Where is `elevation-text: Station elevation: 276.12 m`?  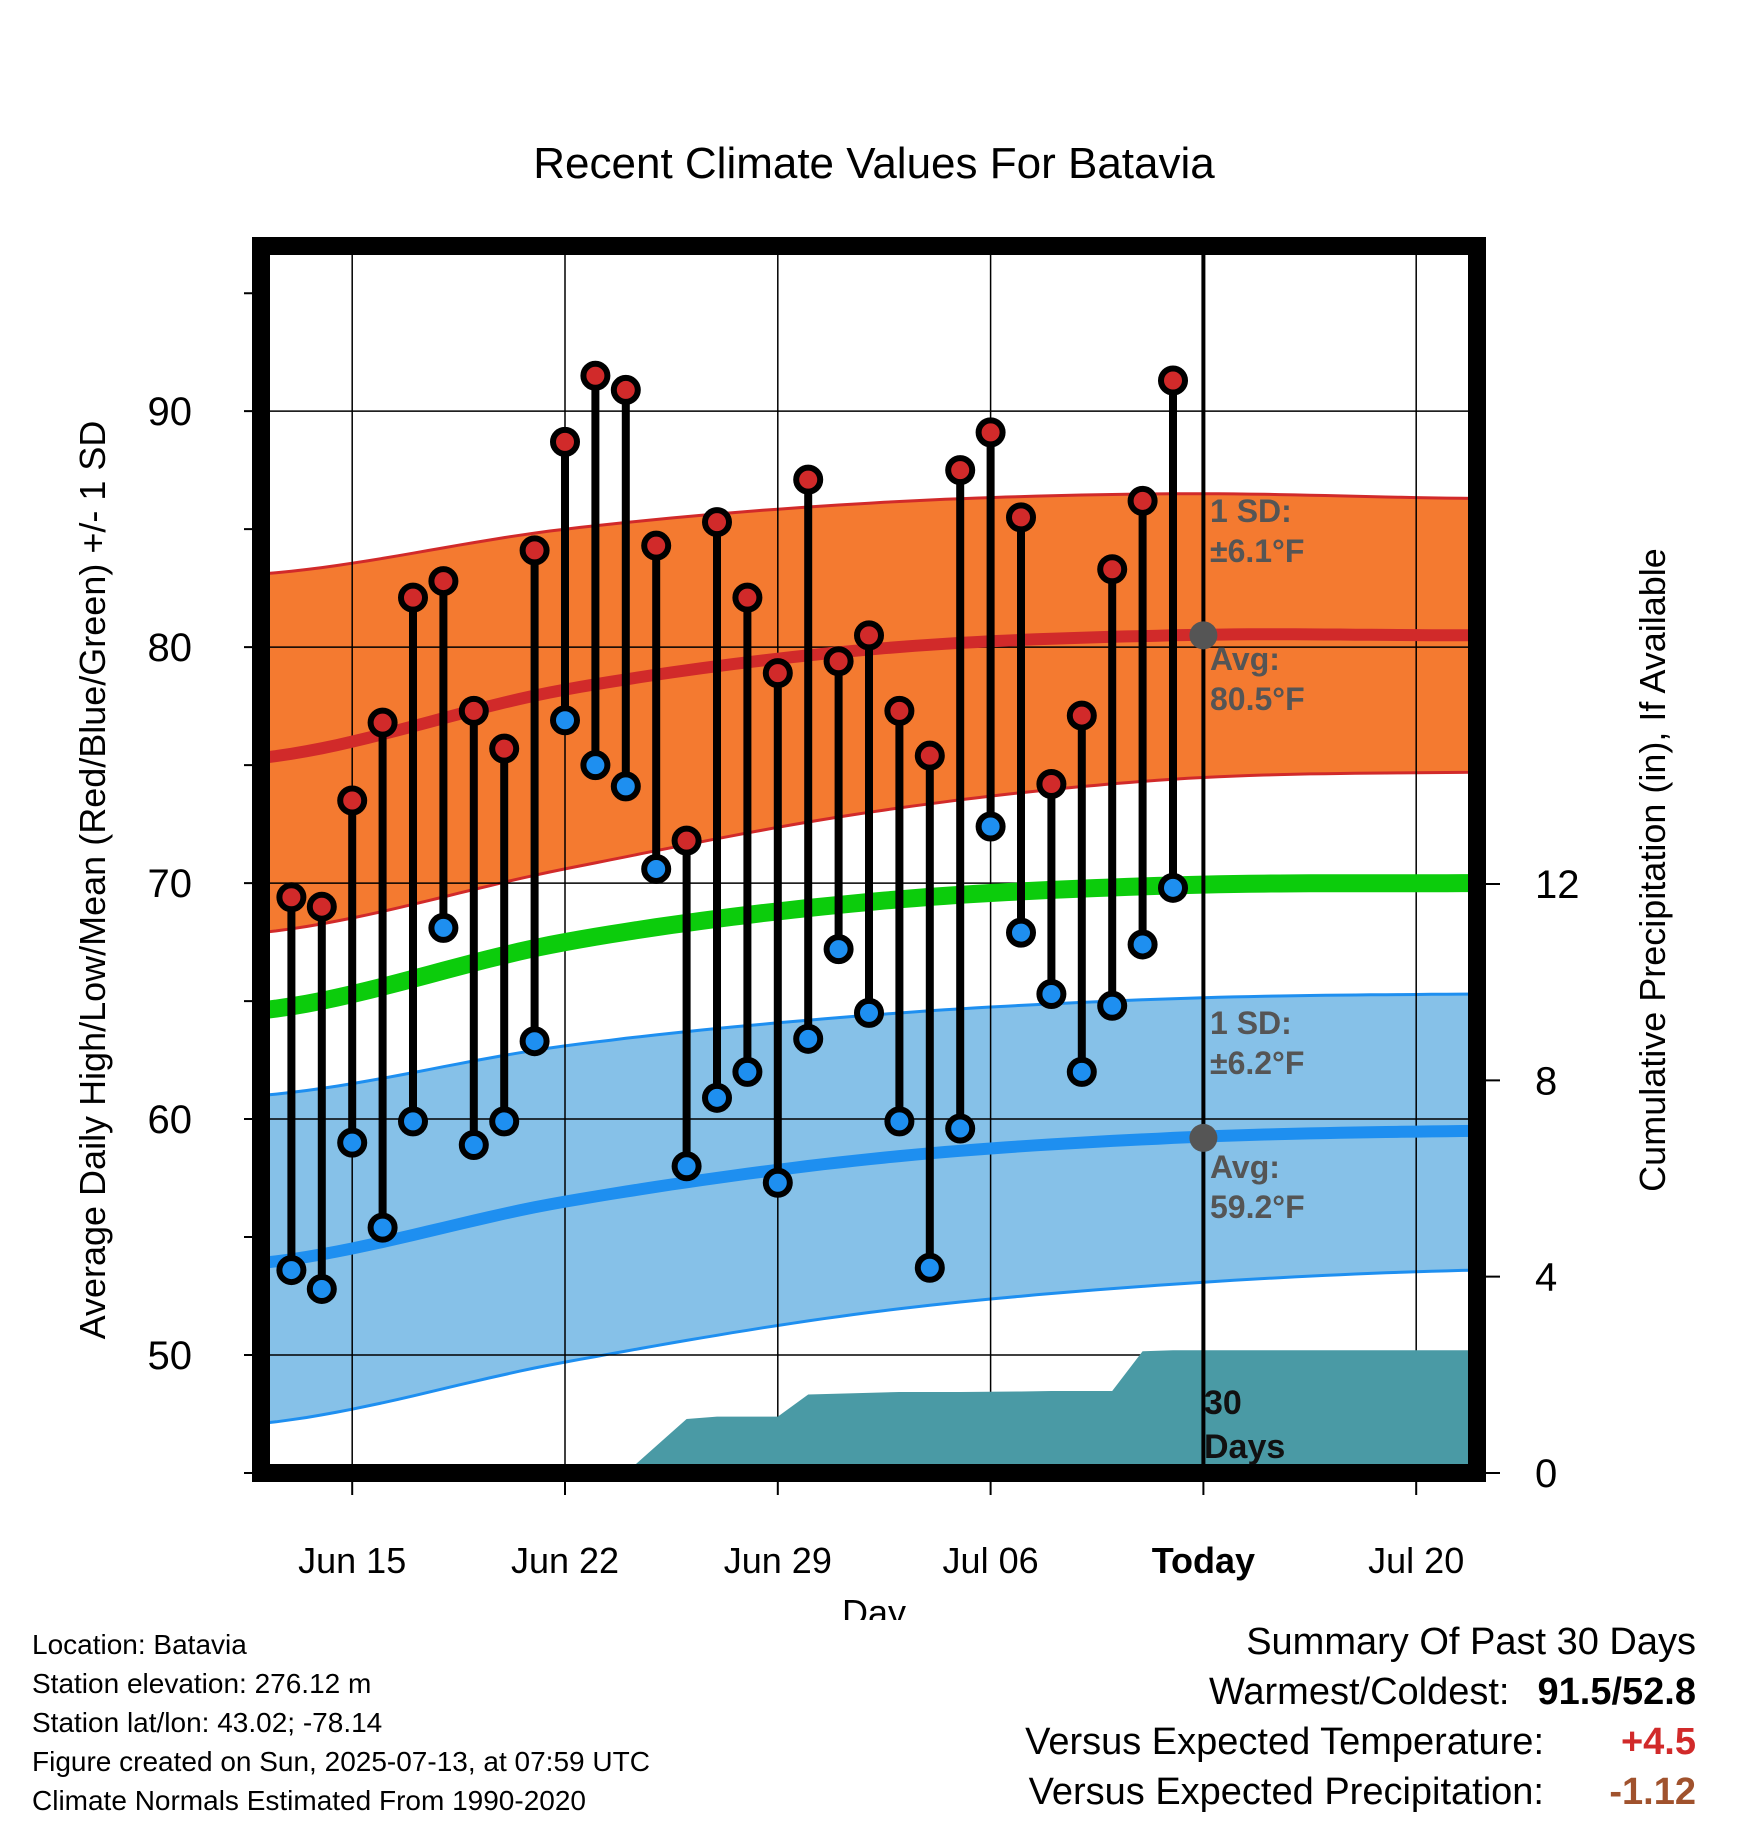 elevation-text: Station elevation: 276.12 m is located at coordinates (202, 1683).